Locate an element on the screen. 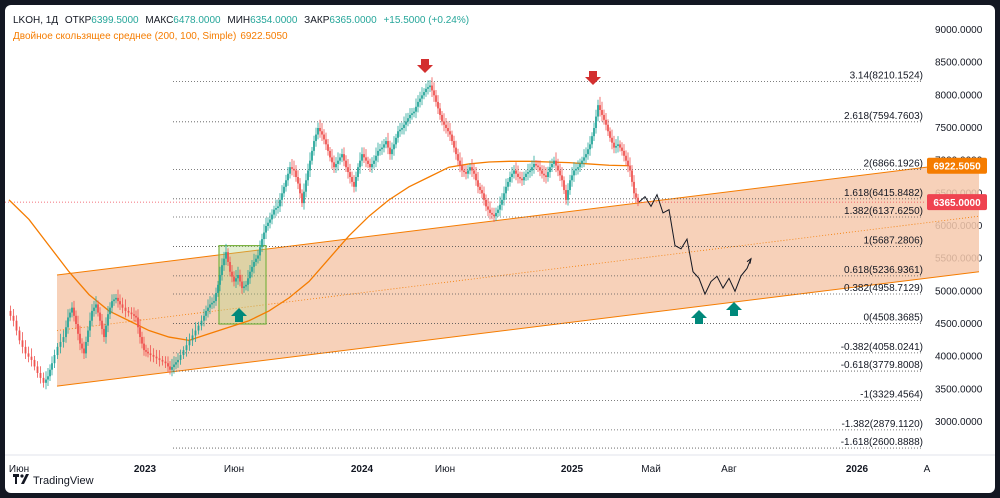 The image size is (1000, 498). y-tick-label: 4500.0000 is located at coordinates (959, 324).